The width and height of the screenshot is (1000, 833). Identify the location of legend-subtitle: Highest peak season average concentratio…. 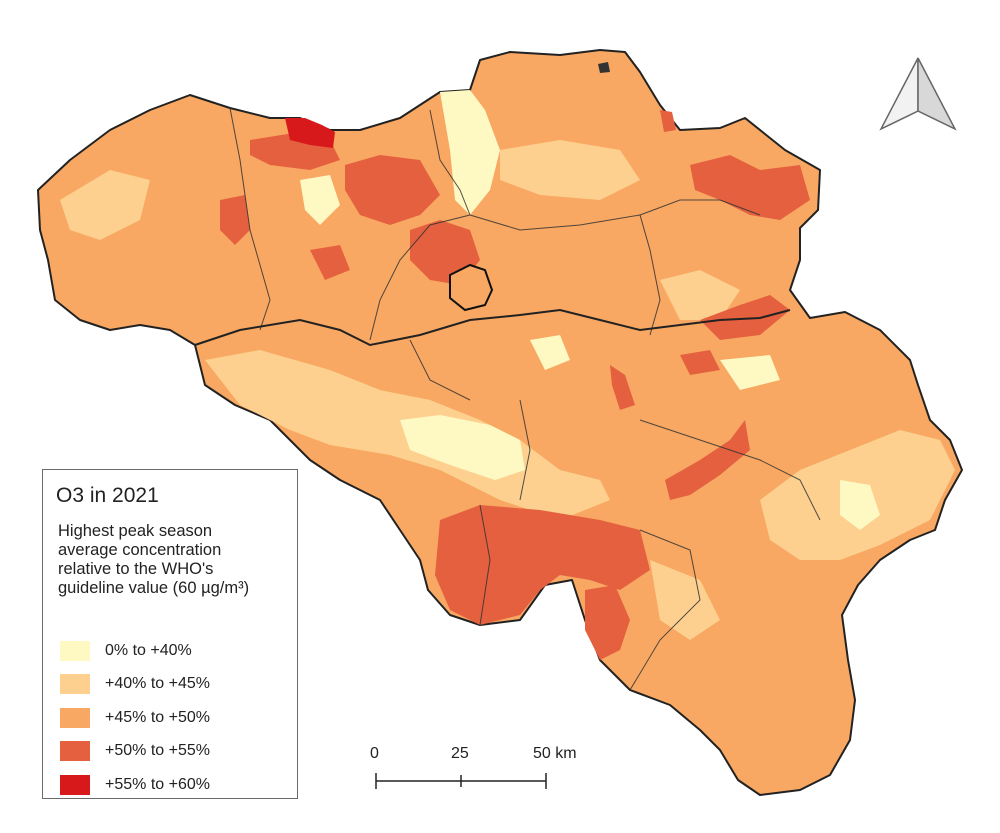
(154, 559).